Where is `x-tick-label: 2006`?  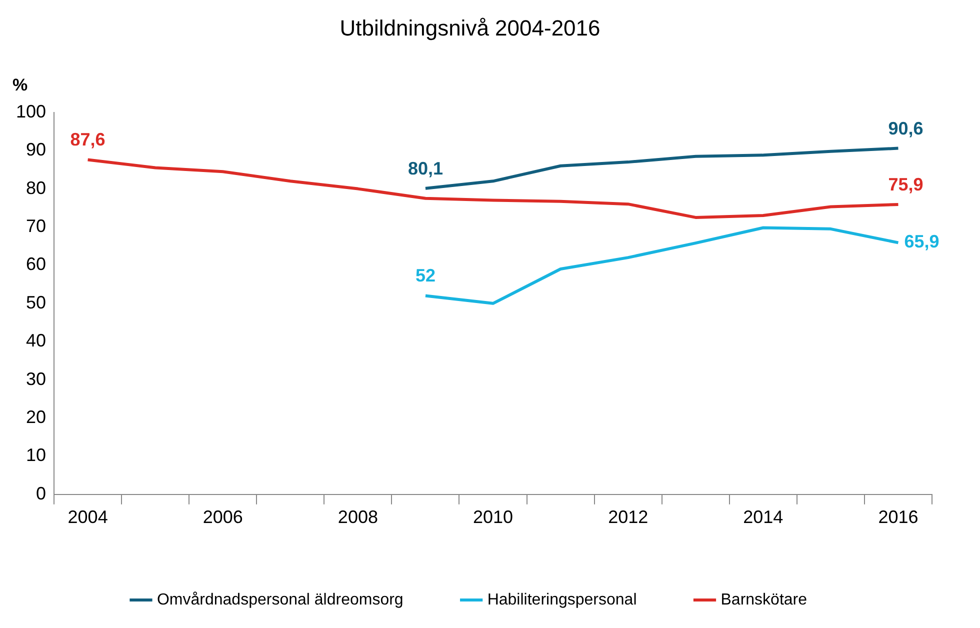
x-tick-label: 2006 is located at coordinates (222, 517).